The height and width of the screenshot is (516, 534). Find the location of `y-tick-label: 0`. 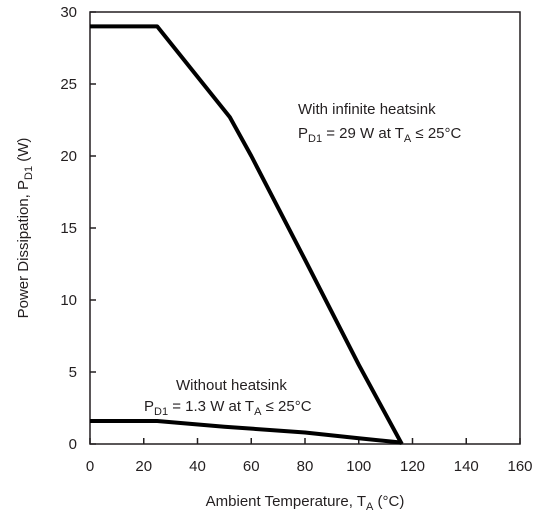

y-tick-label: 0 is located at coordinates (73, 444).